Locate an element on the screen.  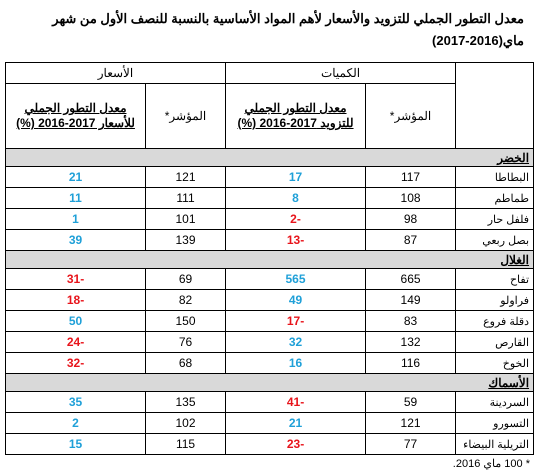
quantity-growth: -17 is located at coordinates (296, 321).